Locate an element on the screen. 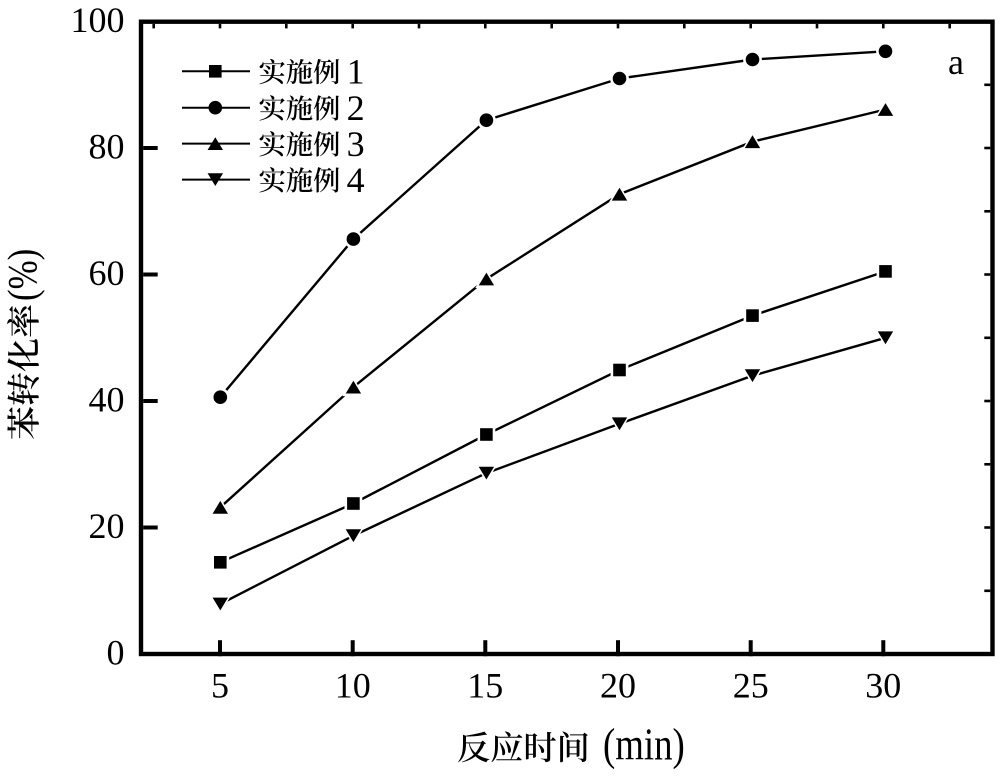 The image size is (1000, 776). svg-text: 25 is located at coordinates (751, 686).